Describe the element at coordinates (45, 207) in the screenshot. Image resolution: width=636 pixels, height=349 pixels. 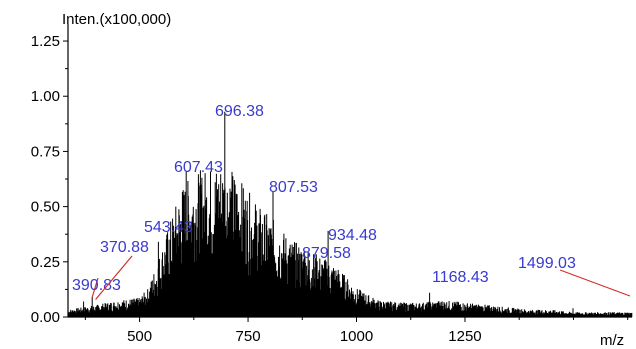
I see `y-tick-label: 0.50` at that location.